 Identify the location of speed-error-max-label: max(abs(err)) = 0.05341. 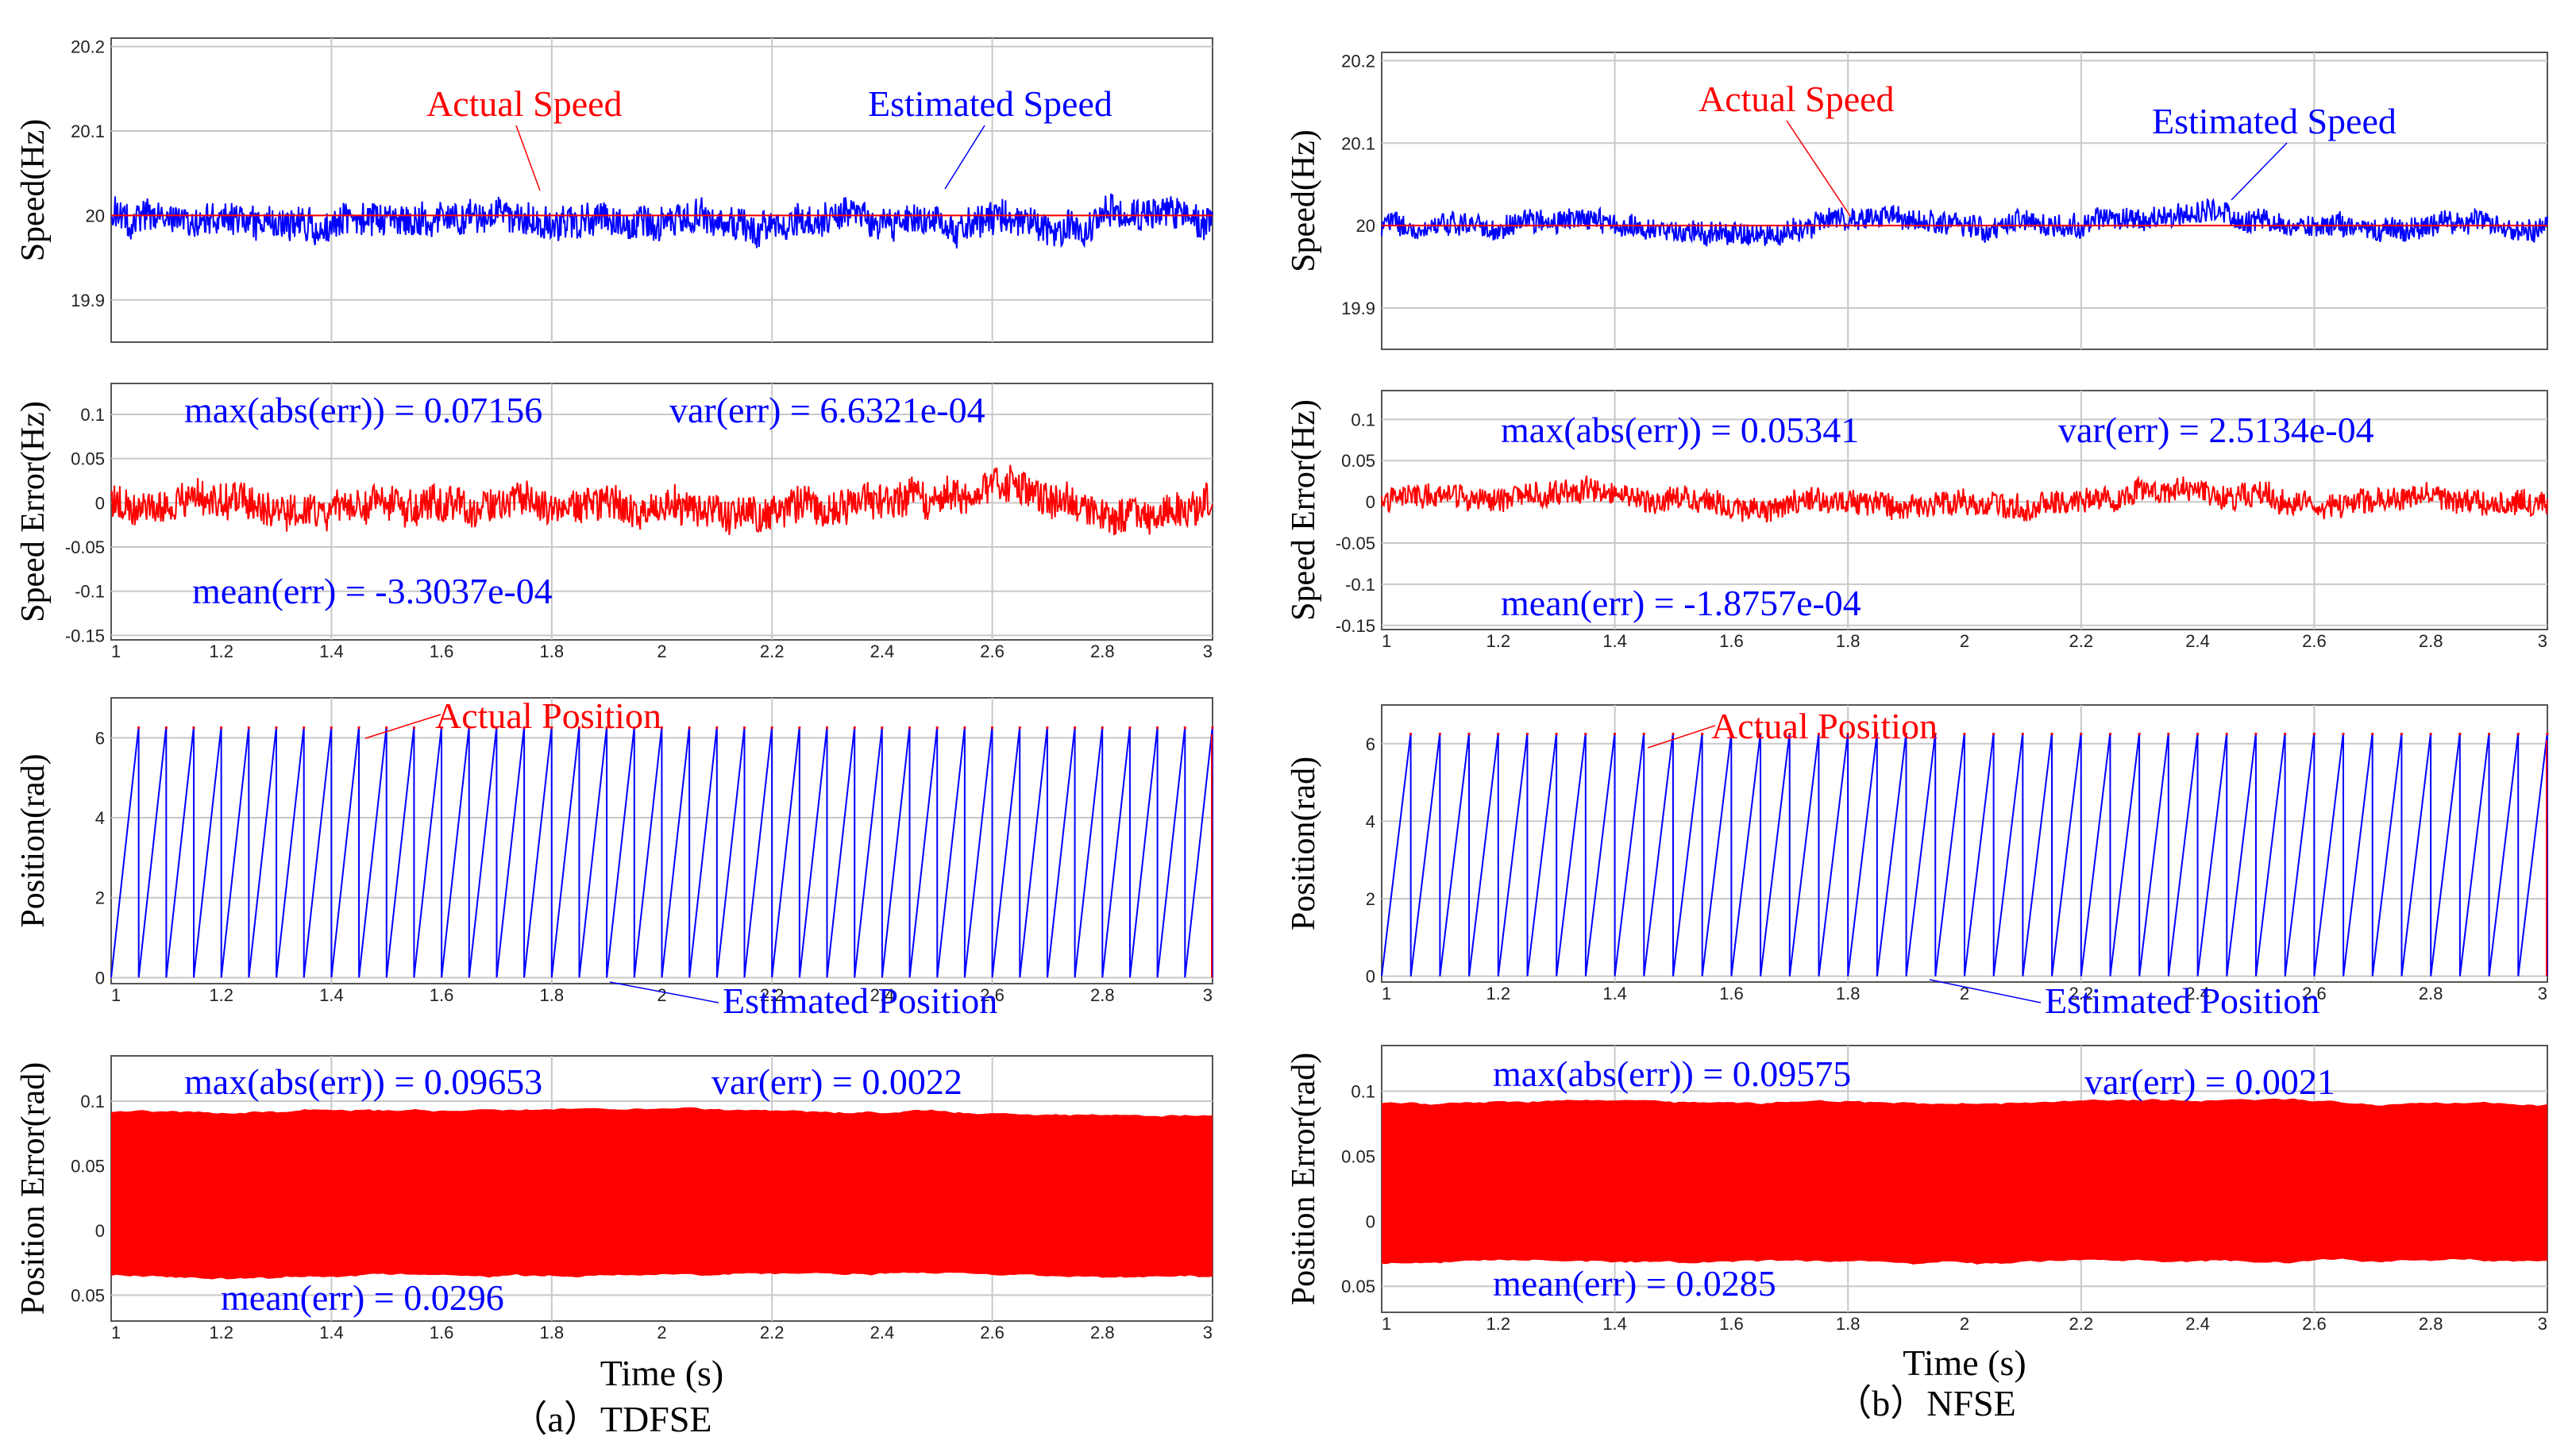
(1680, 430).